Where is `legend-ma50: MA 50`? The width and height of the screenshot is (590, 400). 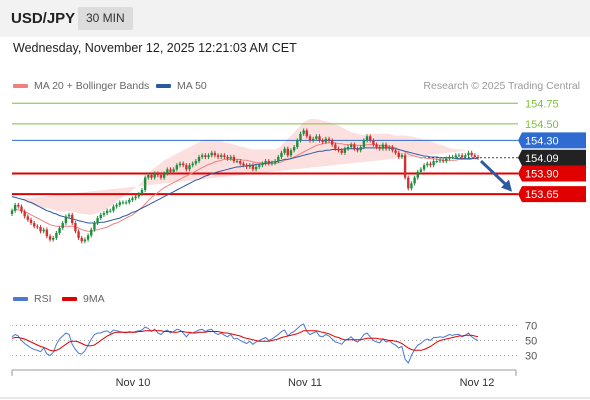 legend-ma50: MA 50 is located at coordinates (181, 86).